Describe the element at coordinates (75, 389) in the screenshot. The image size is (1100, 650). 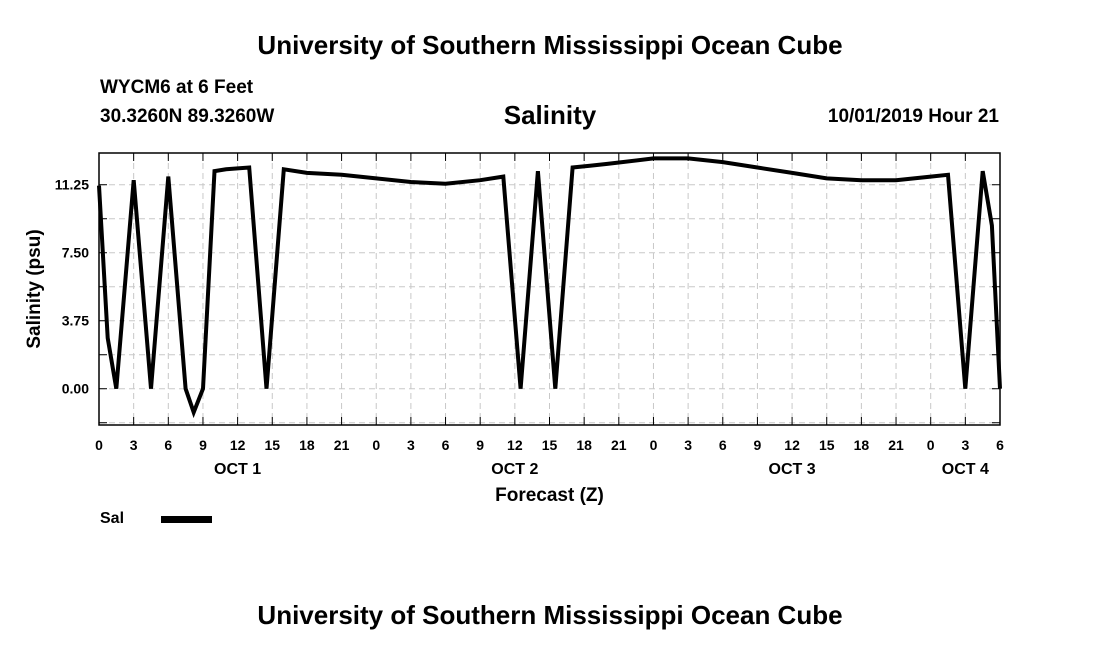
I see `y-tick-label: 0.00` at that location.